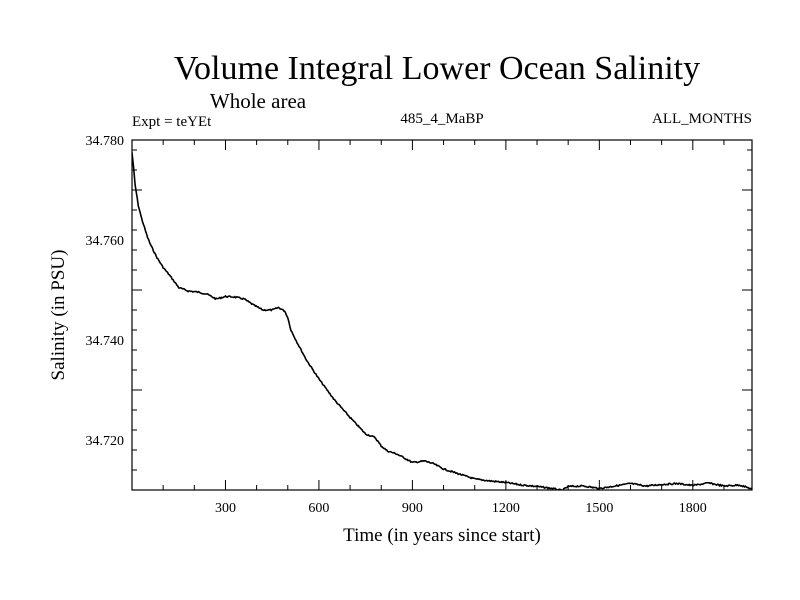  What do you see at coordinates (412, 508) in the screenshot?
I see `x-tick-label: 900` at bounding box center [412, 508].